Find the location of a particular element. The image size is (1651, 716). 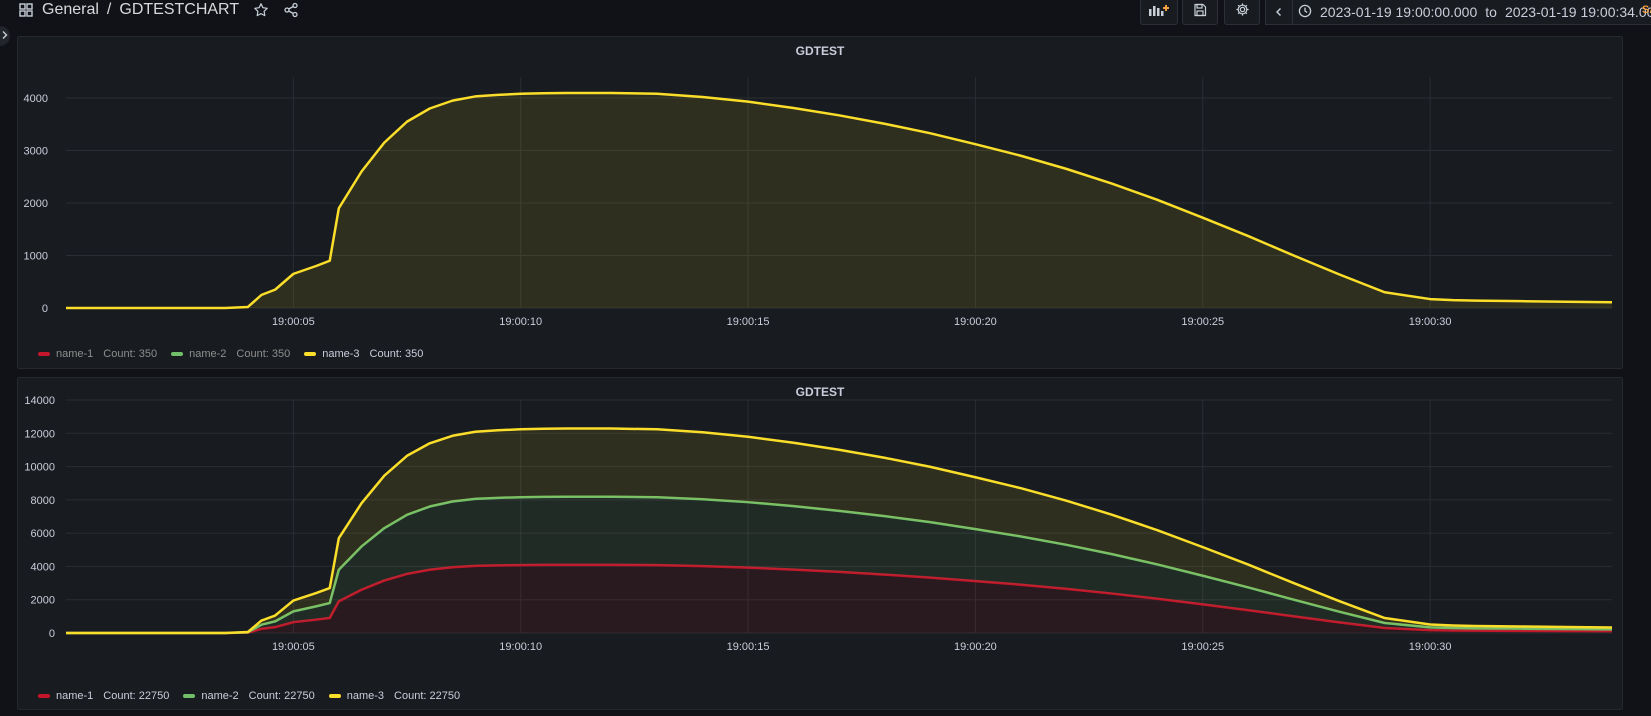

time-range-from: 2023-01-19 19:00:00.000 is located at coordinates (1399, 12).